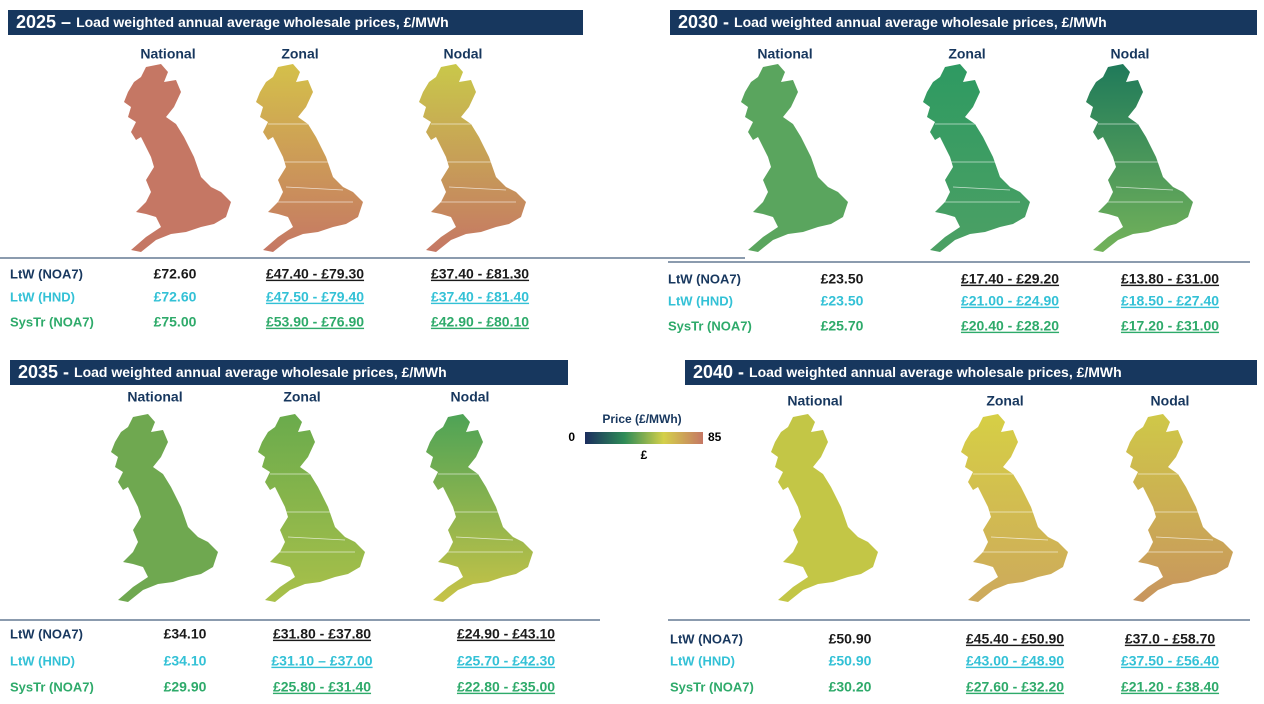  I want to click on price-value: £21.00 - £24.90, so click(1010, 301).